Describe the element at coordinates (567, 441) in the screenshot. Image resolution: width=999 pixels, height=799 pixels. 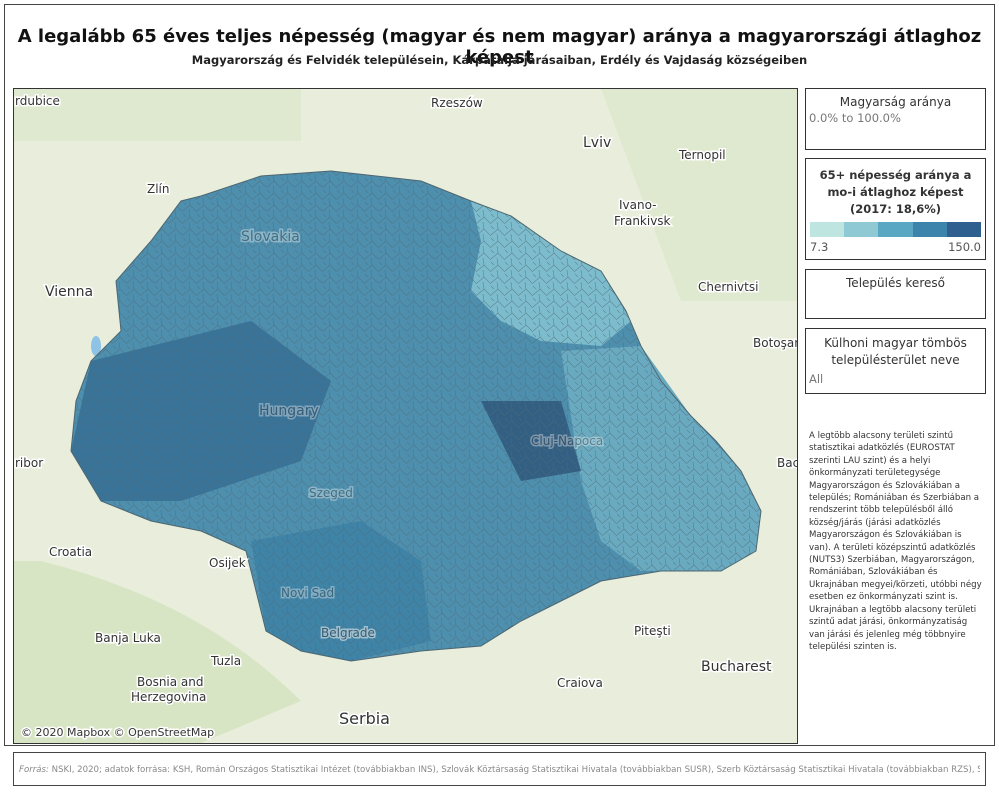
I see `map-label: Cluj-Napoca` at that location.